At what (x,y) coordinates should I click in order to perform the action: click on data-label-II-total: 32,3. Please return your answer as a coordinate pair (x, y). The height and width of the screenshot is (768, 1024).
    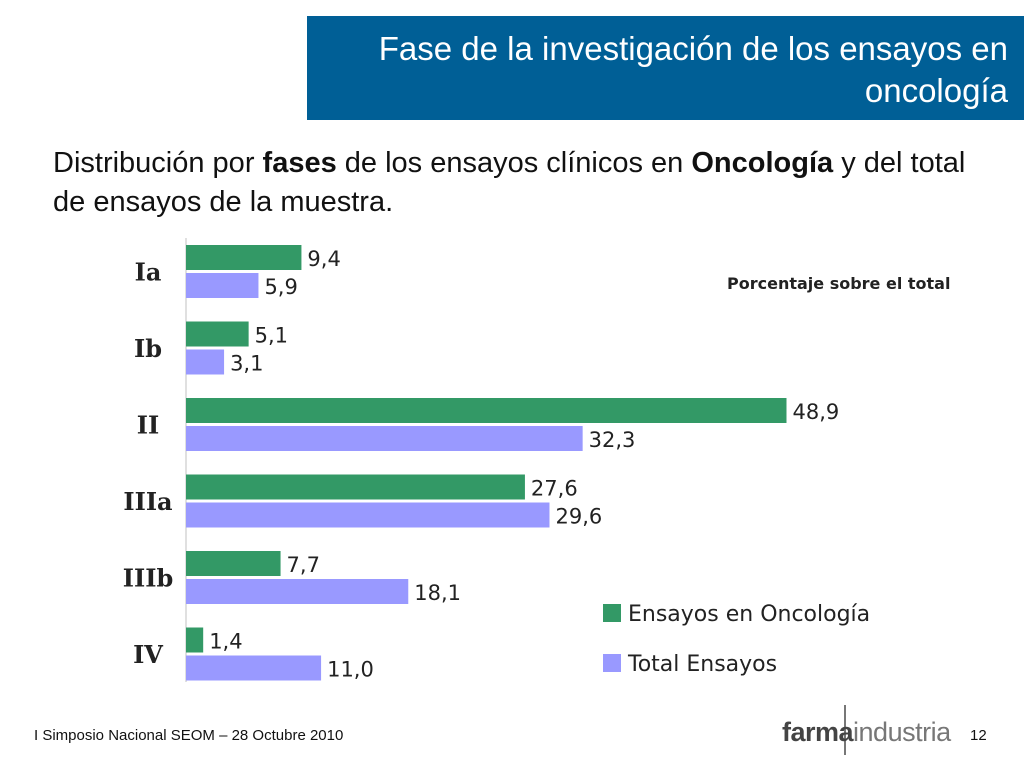
    Looking at the image, I should click on (612, 440).